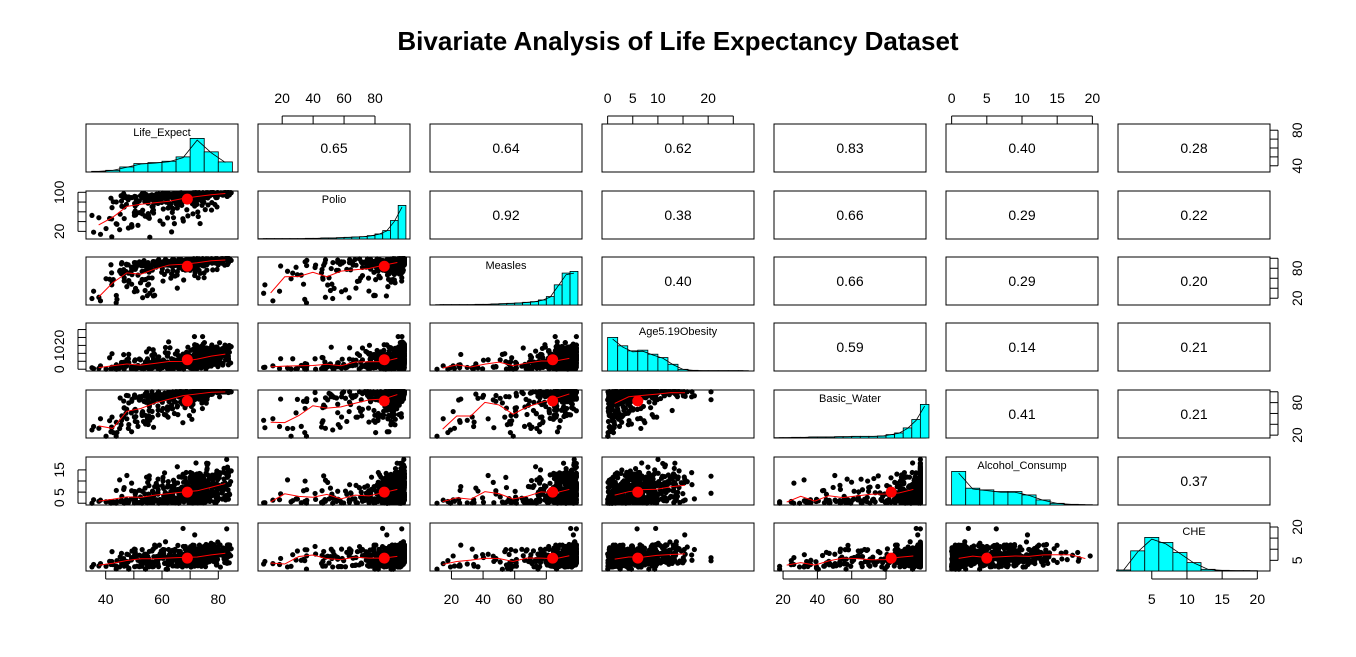 The height and width of the screenshot is (657, 1356). What do you see at coordinates (678, 148) in the screenshot?
I see `correlation-panel: 0.62` at bounding box center [678, 148].